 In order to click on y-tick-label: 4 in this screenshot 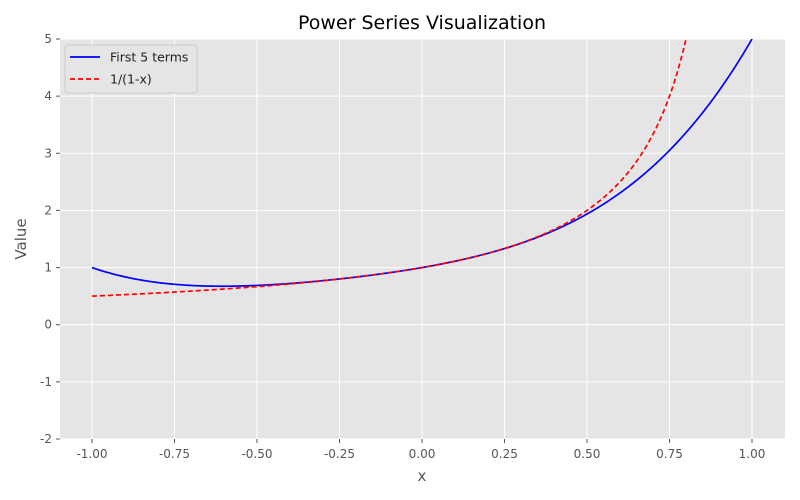, I will do `click(48, 96)`.